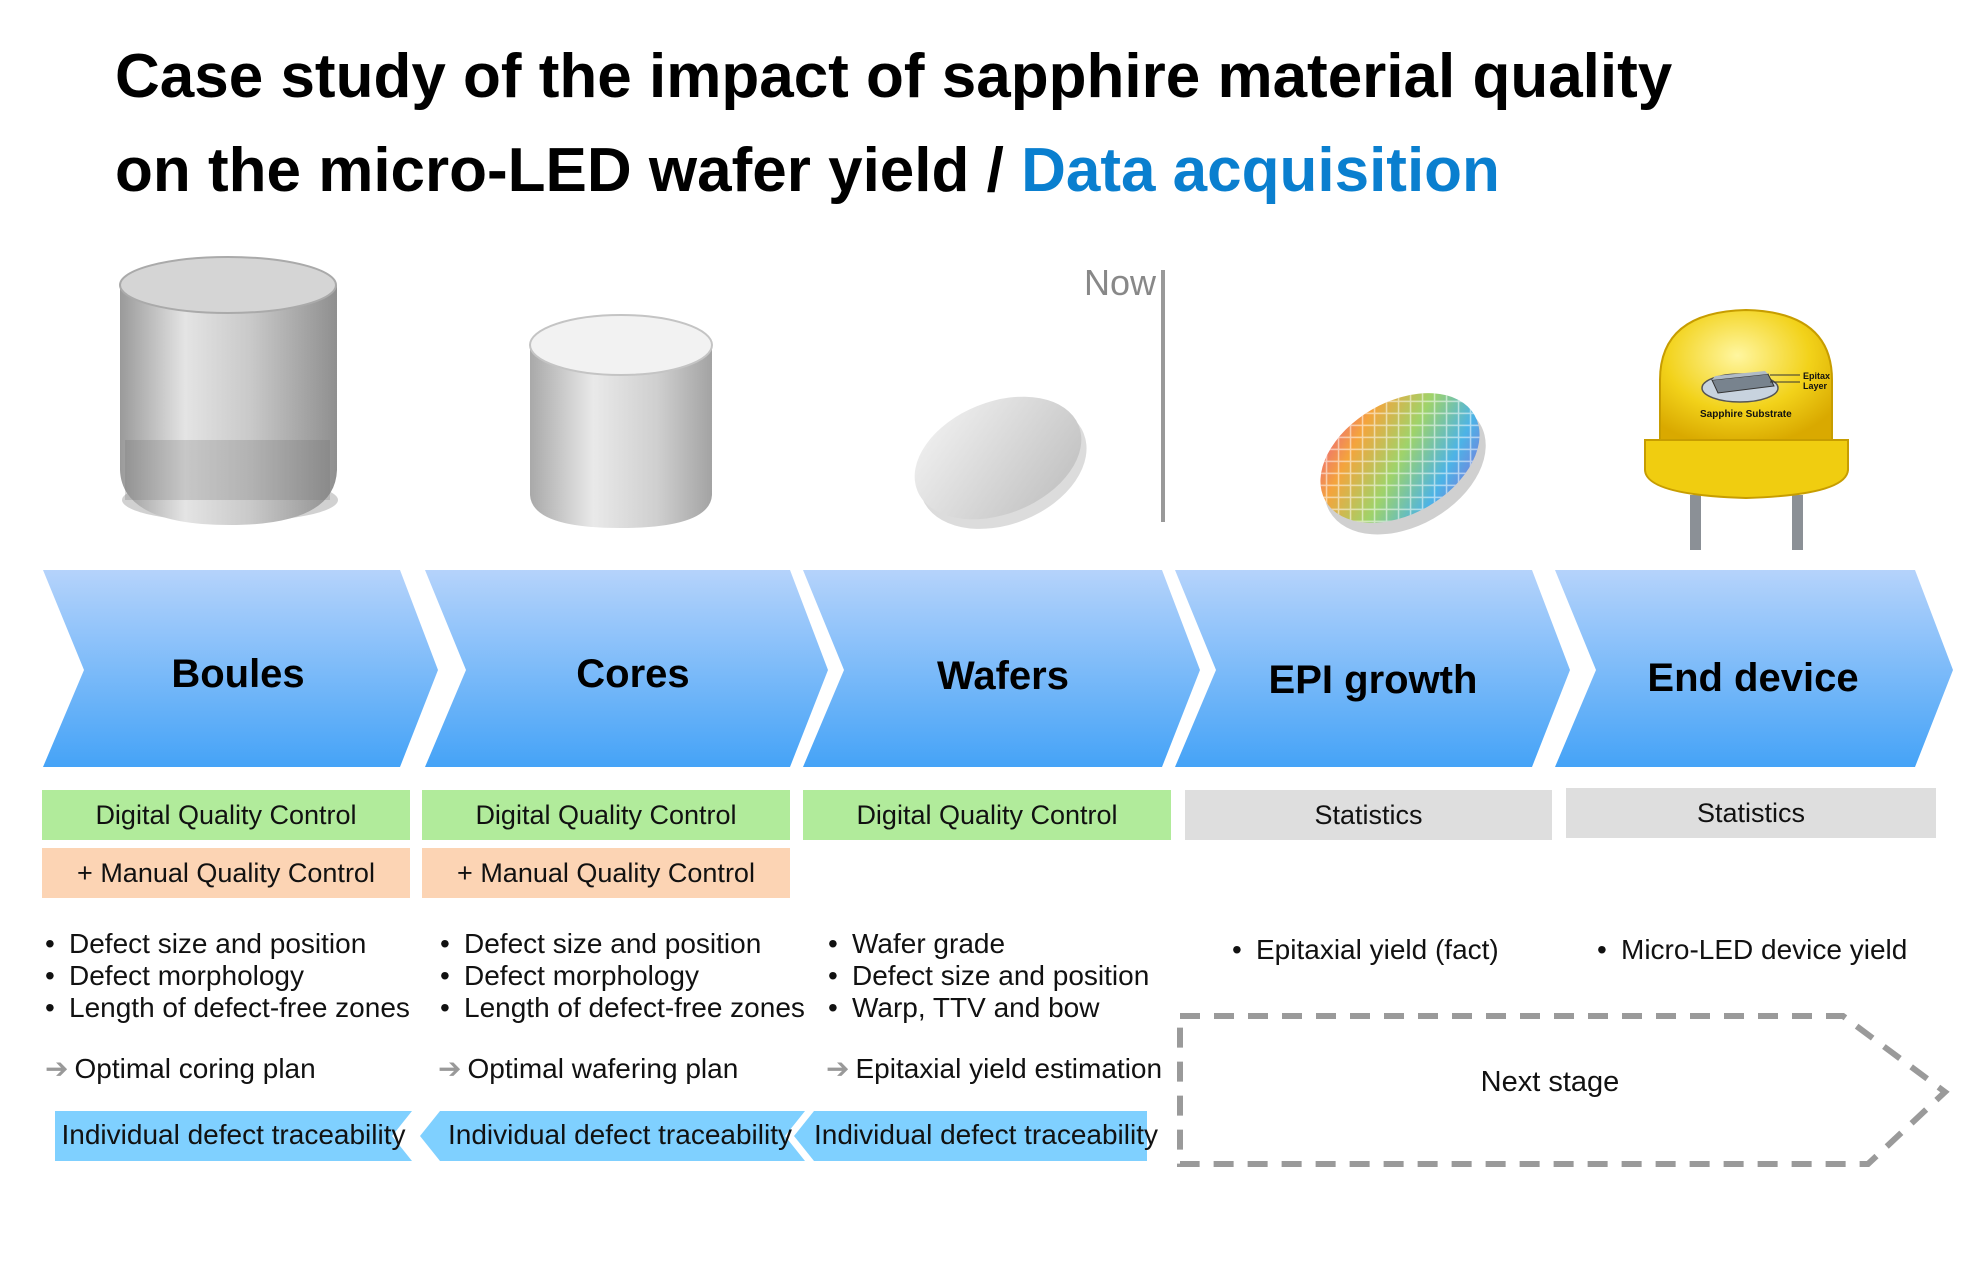  Describe the element at coordinates (994, 1068) in the screenshot. I see `outcome-wafers: ➔ Epitaxial yield estimation` at that location.